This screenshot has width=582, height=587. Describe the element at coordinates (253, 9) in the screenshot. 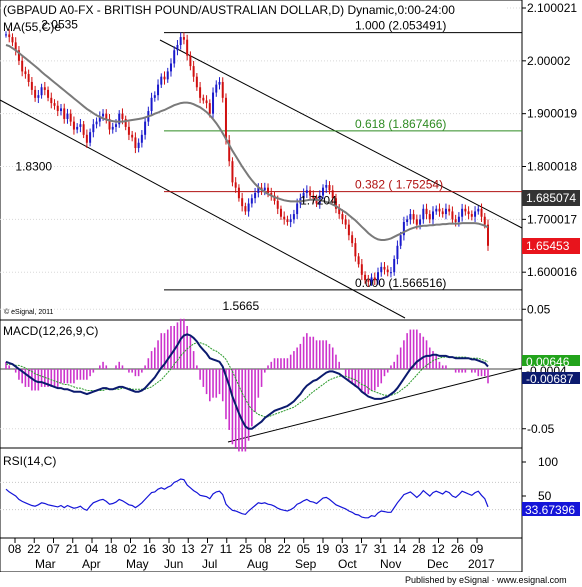

I see `title-background` at that location.